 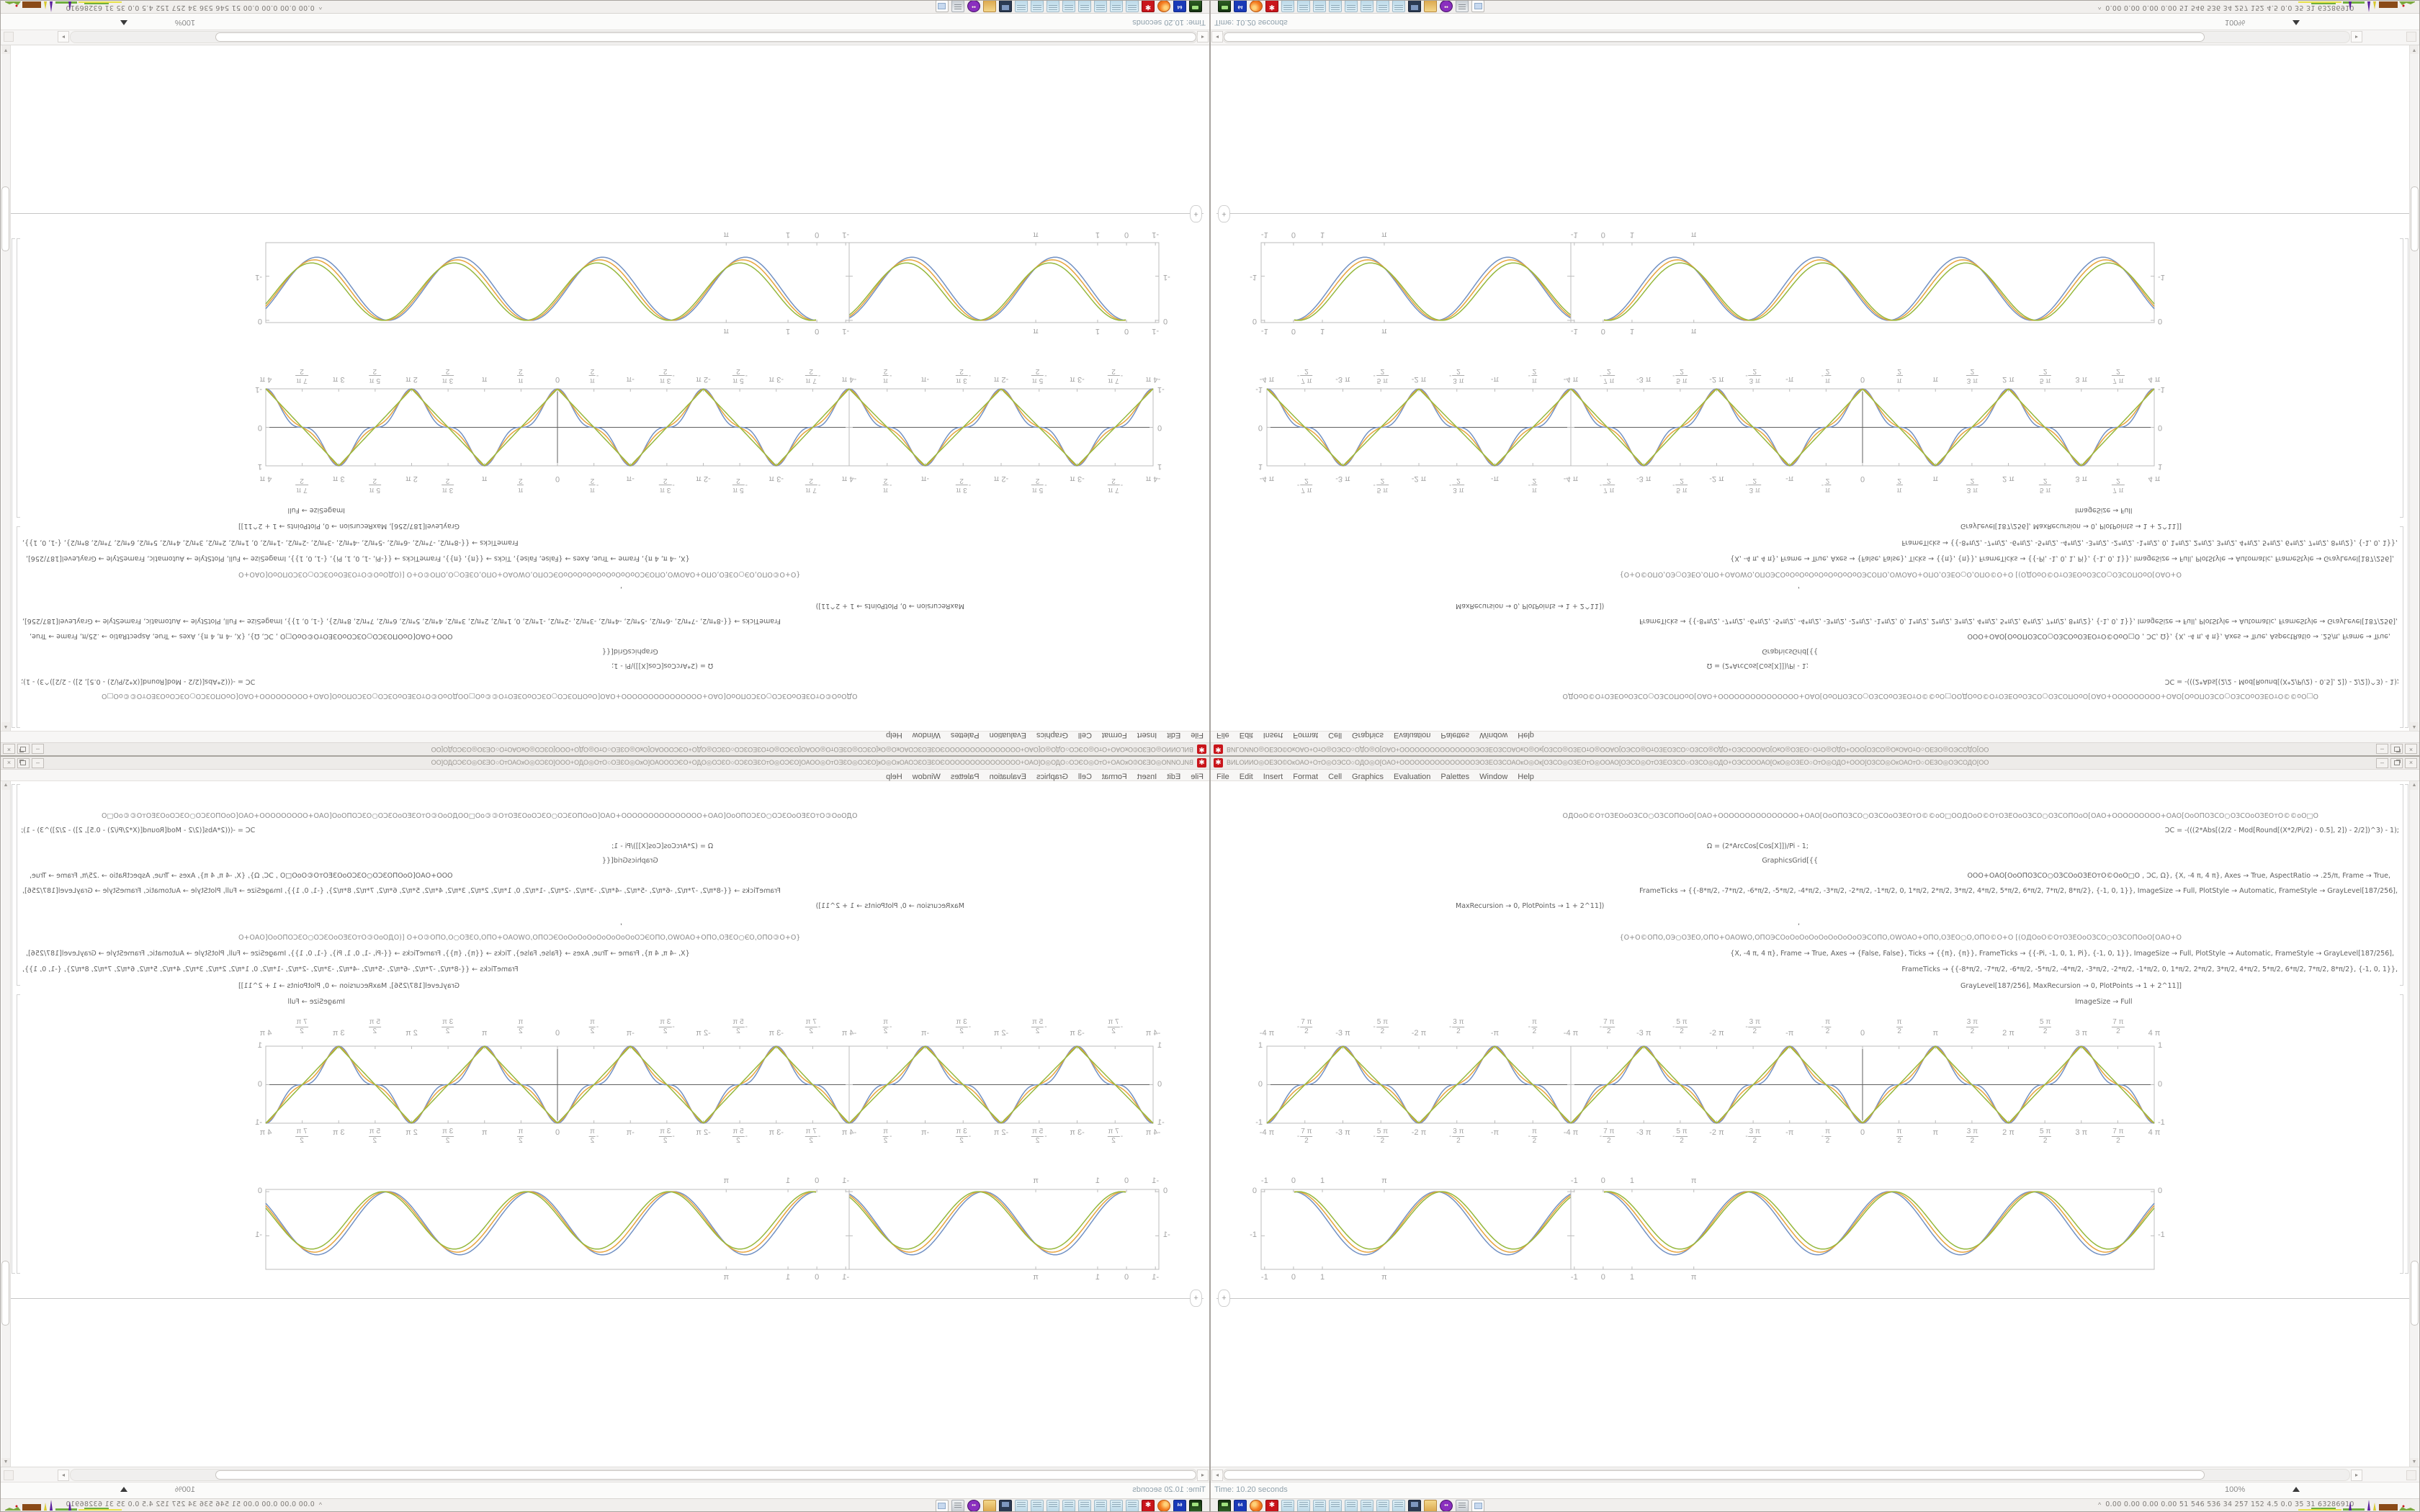 What do you see at coordinates (1224, 1505) in the screenshot?
I see `drive-green-icon` at bounding box center [1224, 1505].